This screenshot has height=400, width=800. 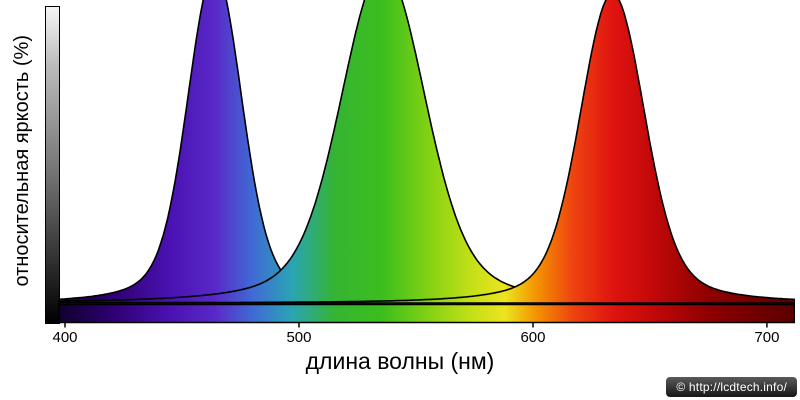 I want to click on y-axis-gradient-bar, so click(x=52, y=165).